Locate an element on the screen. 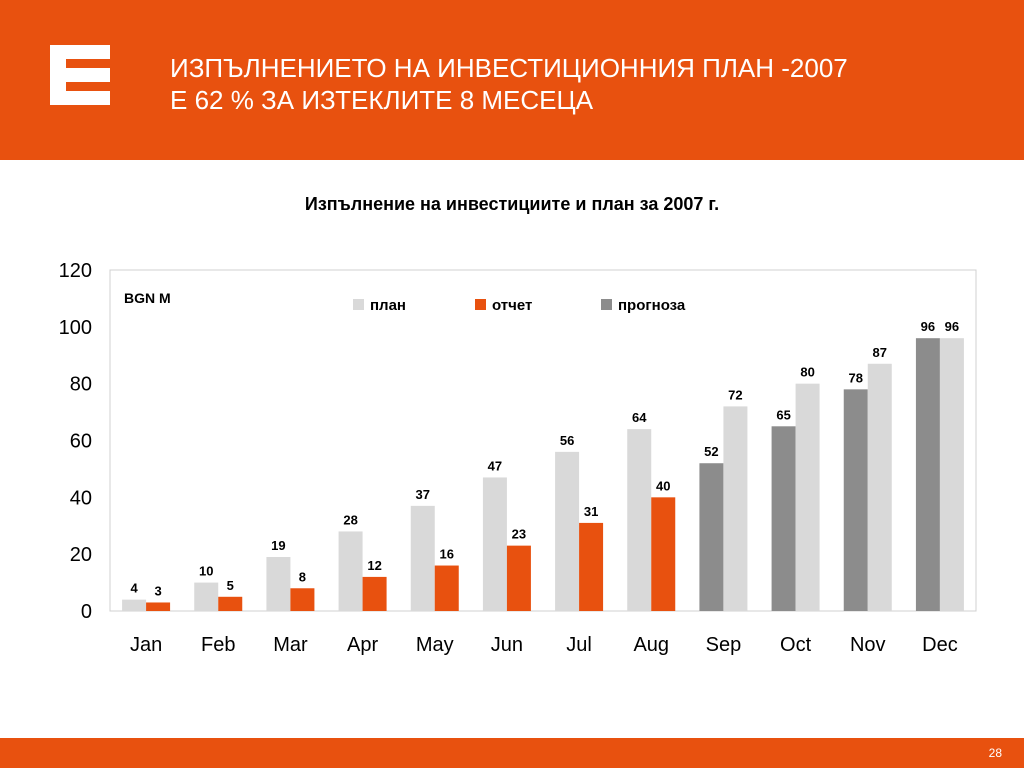 This screenshot has height=768, width=1024. data-label: 37 is located at coordinates (423, 494).